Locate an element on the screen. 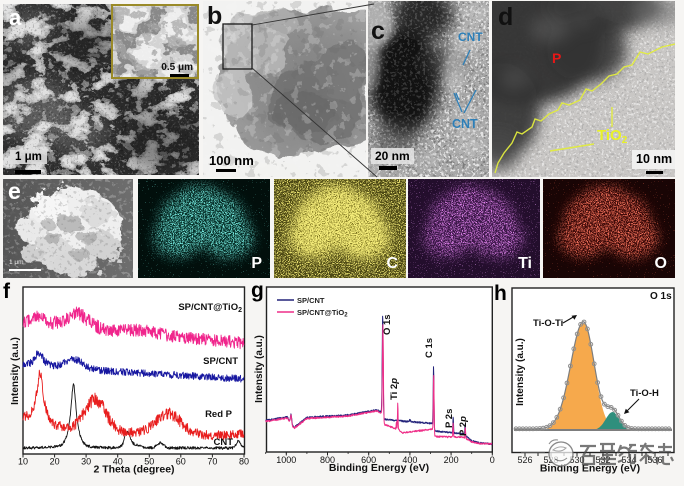 This screenshot has height=486, width=684. svg-text: 526 is located at coordinates (524, 460).